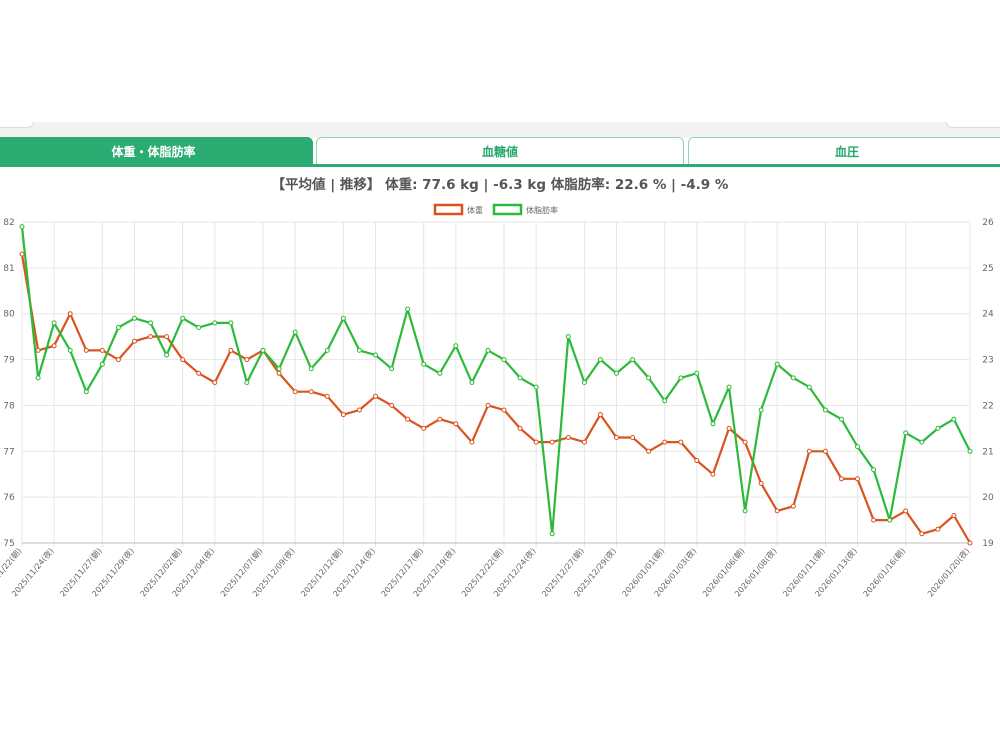 Image resolution: width=1000 pixels, height=750 pixels. What do you see at coordinates (156, 150) in the screenshot?
I see `tab-weight-bodyfat: 体重・体脂肪率` at bounding box center [156, 150].